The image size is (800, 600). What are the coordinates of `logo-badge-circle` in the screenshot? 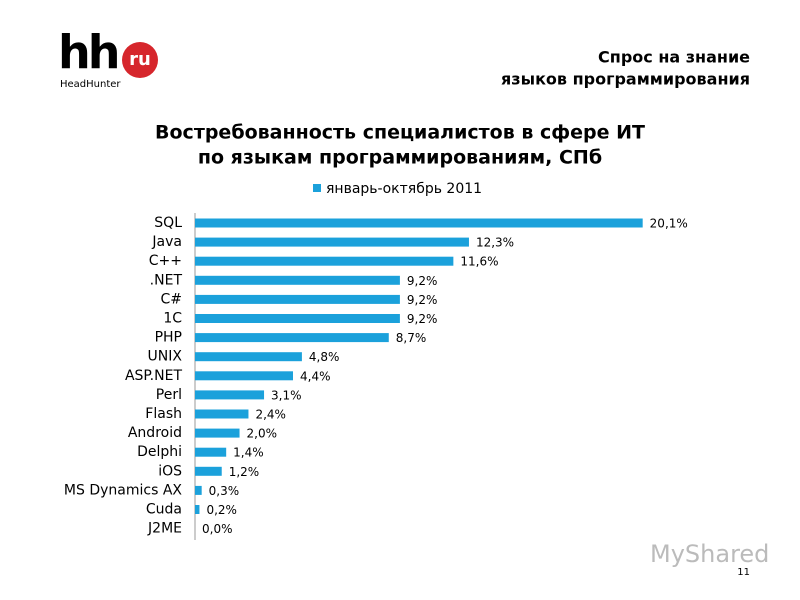 It's located at (140, 60).